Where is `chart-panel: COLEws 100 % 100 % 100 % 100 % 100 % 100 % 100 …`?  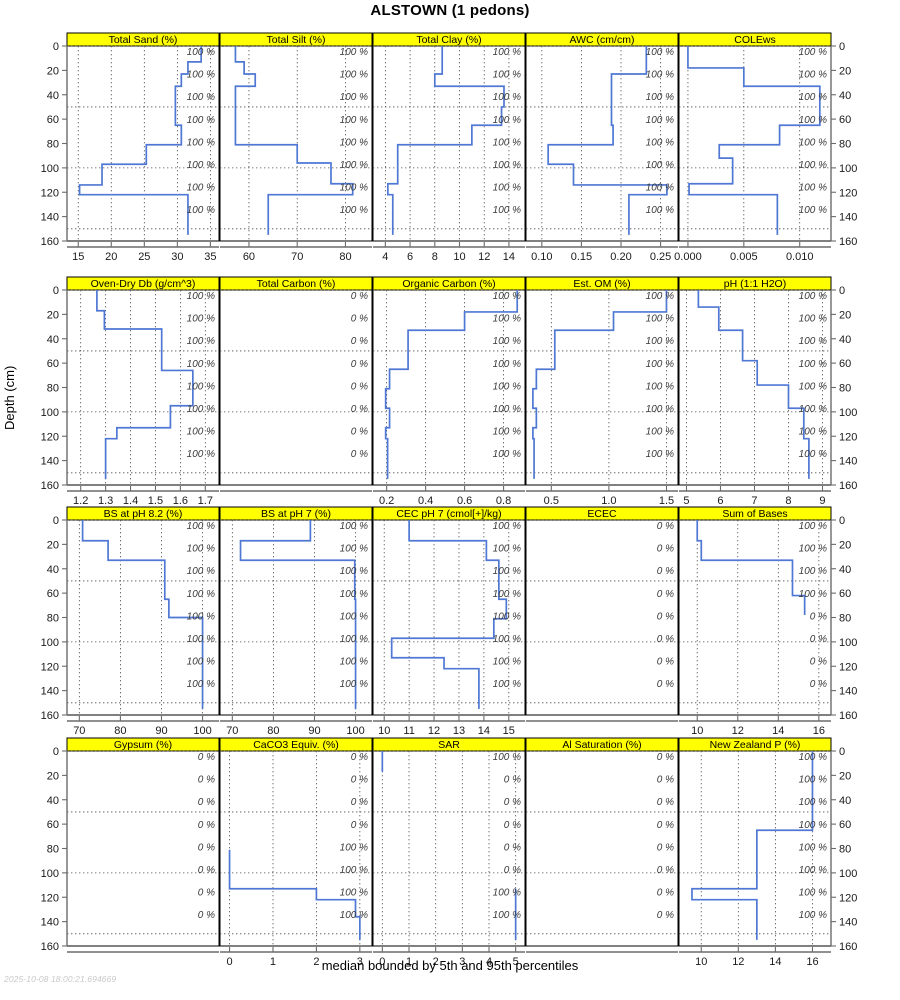 chart-panel: COLEws 100 % 100 % 100 % 100 % 100 % 100 % 100 … is located at coordinates (753, 147).